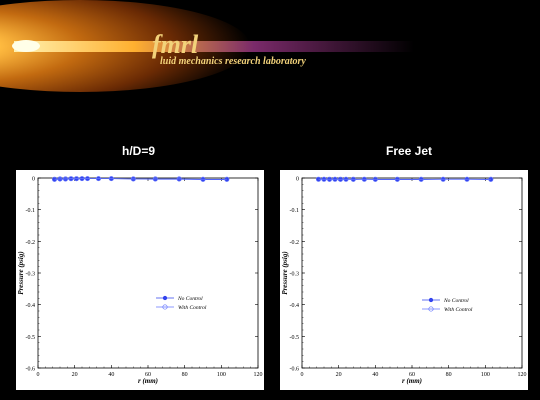 The width and height of the screenshot is (540, 400). What do you see at coordinates (175, 44) in the screenshot?
I see `fmrl-logo-text: fmrl` at bounding box center [175, 44].